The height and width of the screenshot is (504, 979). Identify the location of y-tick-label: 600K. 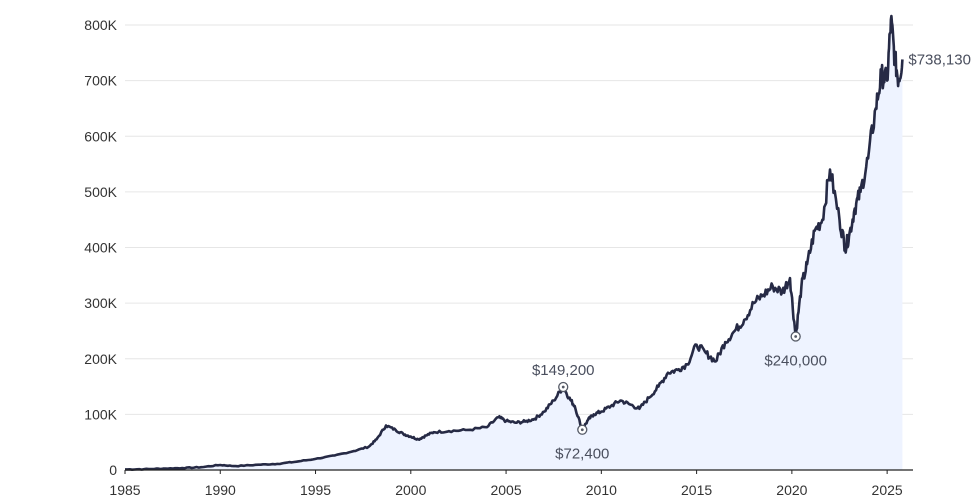
(100, 136).